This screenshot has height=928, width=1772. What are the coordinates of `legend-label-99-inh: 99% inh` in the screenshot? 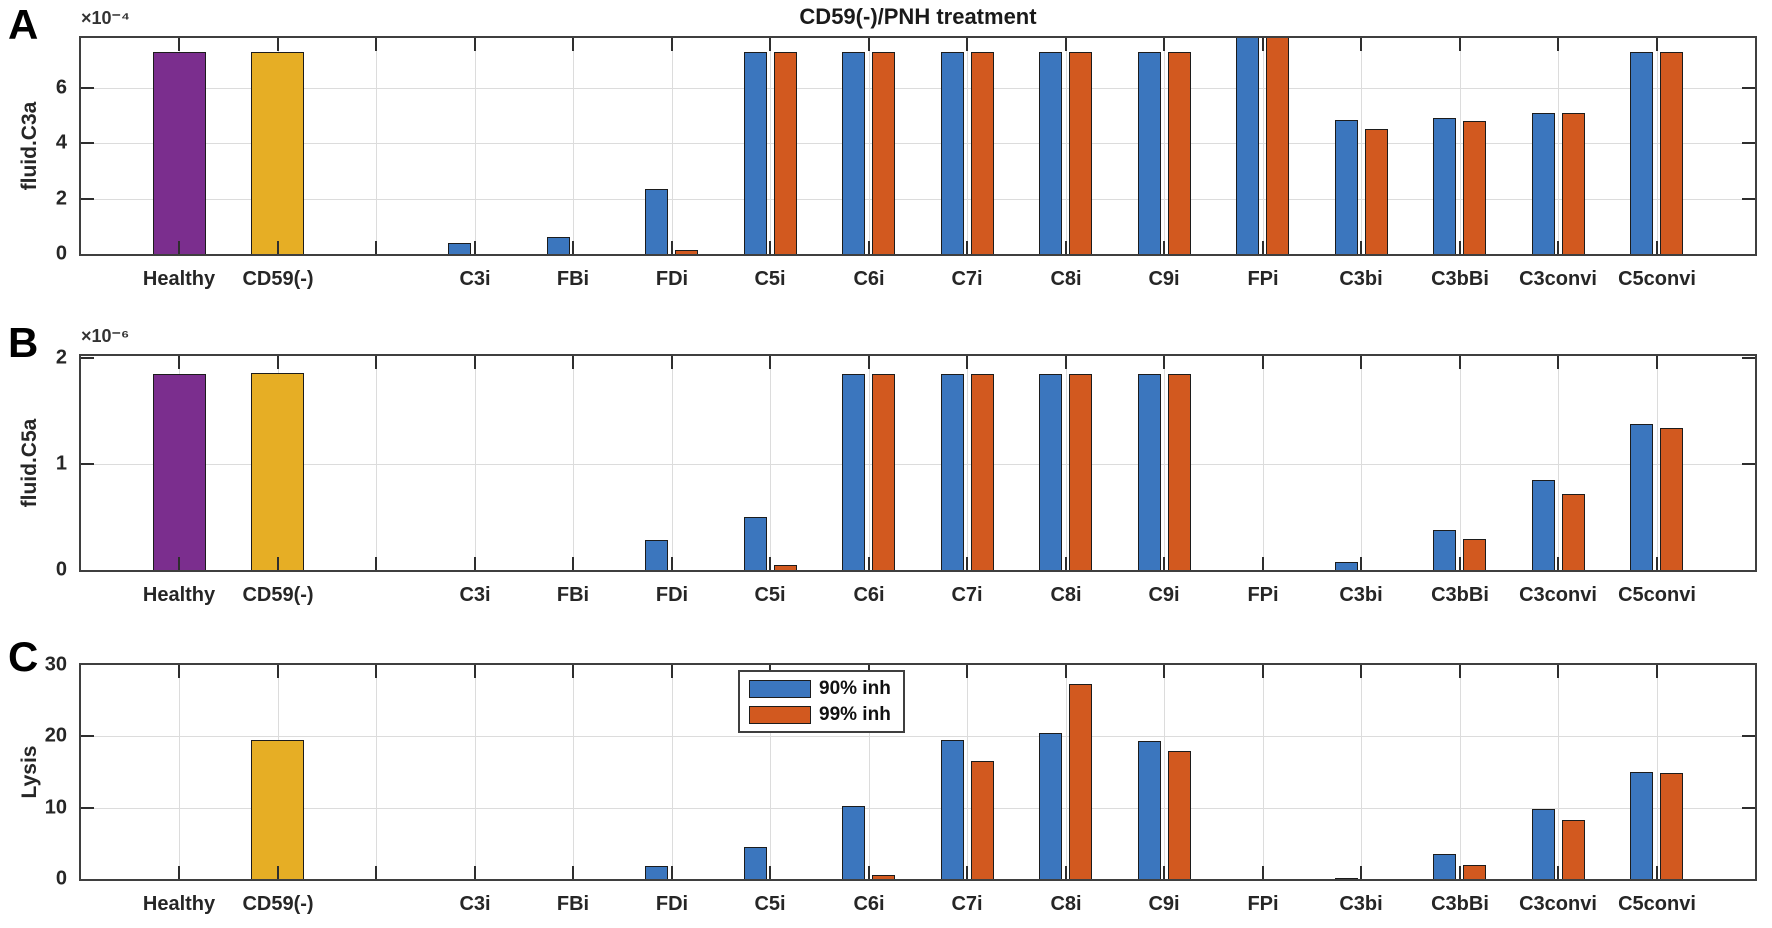 It's located at (855, 714).